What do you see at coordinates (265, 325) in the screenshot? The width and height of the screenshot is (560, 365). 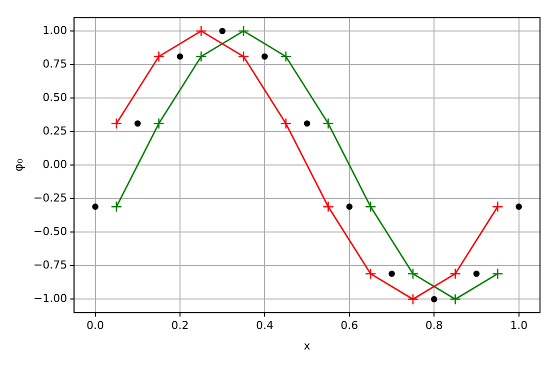 I see `x-tick-label: 0.4` at bounding box center [265, 325].